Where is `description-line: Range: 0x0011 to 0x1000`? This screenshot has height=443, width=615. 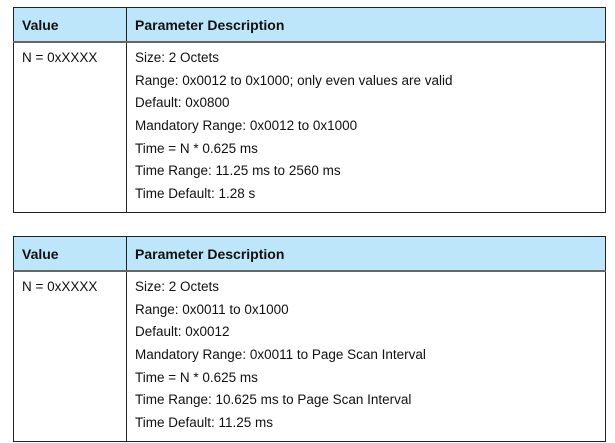 description-line: Range: 0x0011 to 0x1000 is located at coordinates (212, 309).